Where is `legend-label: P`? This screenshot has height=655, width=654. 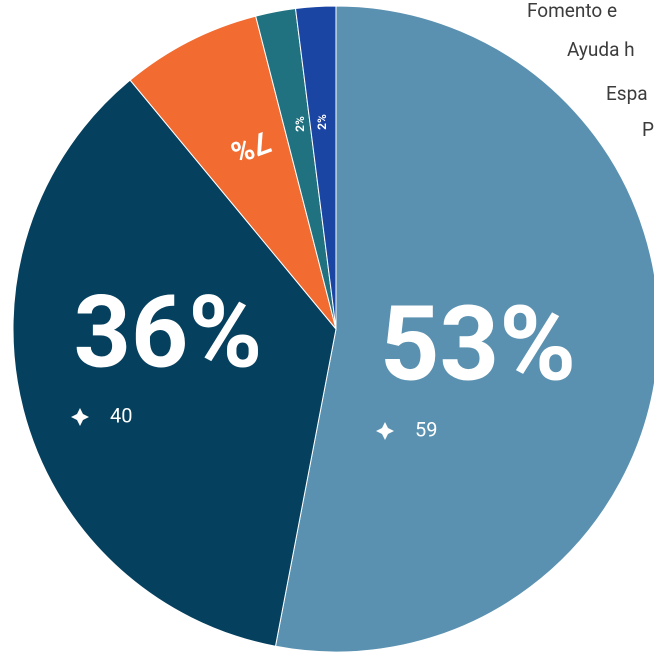
legend-label: P is located at coordinates (648, 129).